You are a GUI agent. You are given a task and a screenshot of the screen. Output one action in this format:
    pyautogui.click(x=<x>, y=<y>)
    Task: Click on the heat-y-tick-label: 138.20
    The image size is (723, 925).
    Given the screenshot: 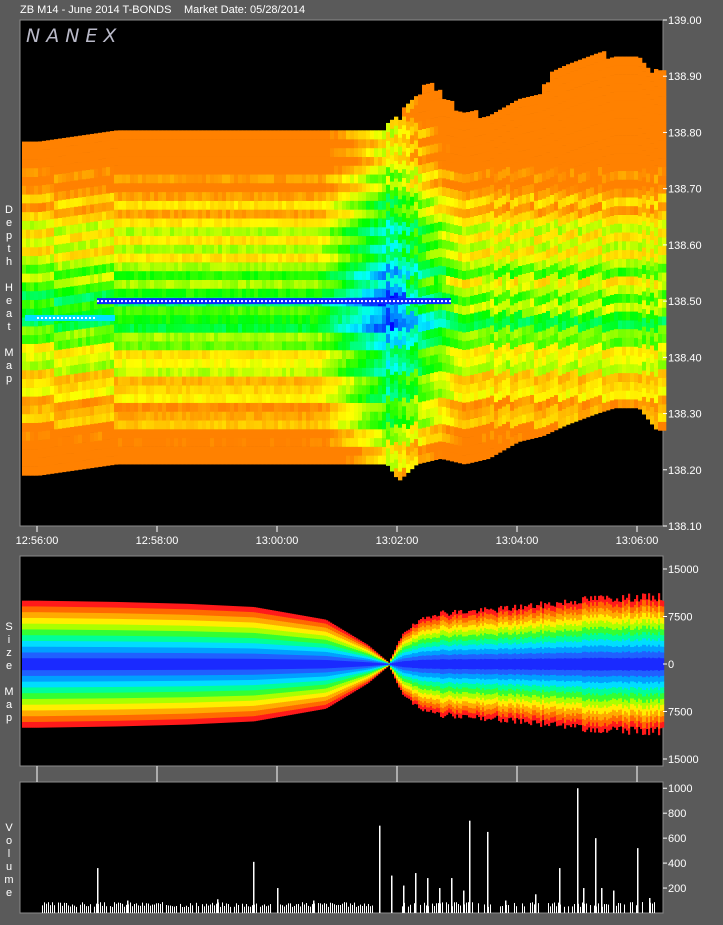 What is the action you would take?
    pyautogui.click(x=685, y=471)
    